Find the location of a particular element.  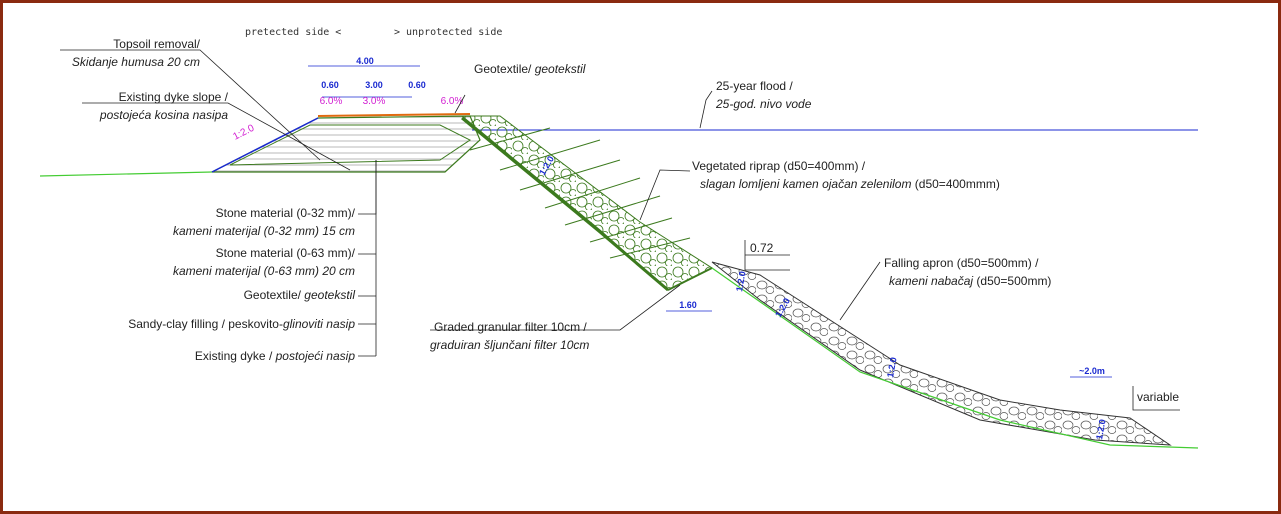

geotextile-left-label: Geotextile/ geotekstil is located at coordinates (300, 295).